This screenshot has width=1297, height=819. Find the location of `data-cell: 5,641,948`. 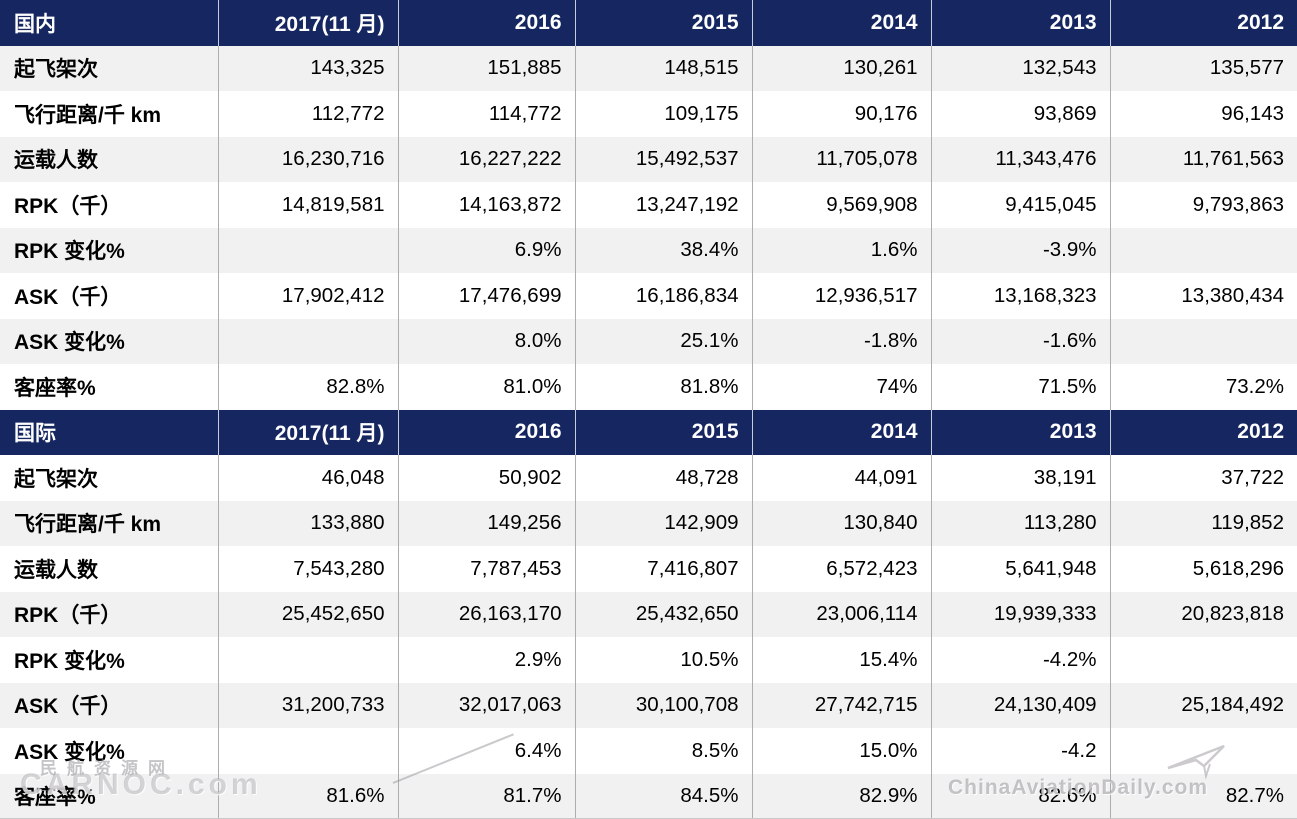

data-cell: 5,641,948 is located at coordinates (1021, 569).